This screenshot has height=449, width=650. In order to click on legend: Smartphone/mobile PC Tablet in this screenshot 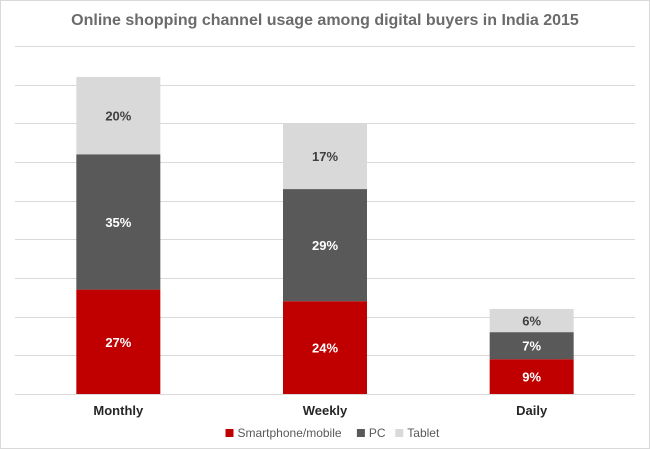, I will do `click(332, 433)`.